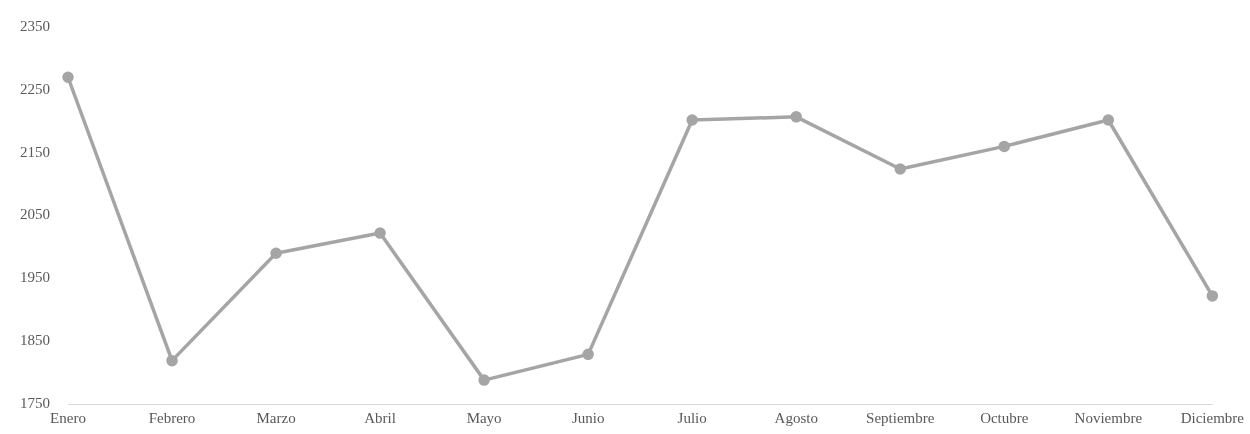  What do you see at coordinates (380, 417) in the screenshot?
I see `x-tick-label: Abril` at bounding box center [380, 417].